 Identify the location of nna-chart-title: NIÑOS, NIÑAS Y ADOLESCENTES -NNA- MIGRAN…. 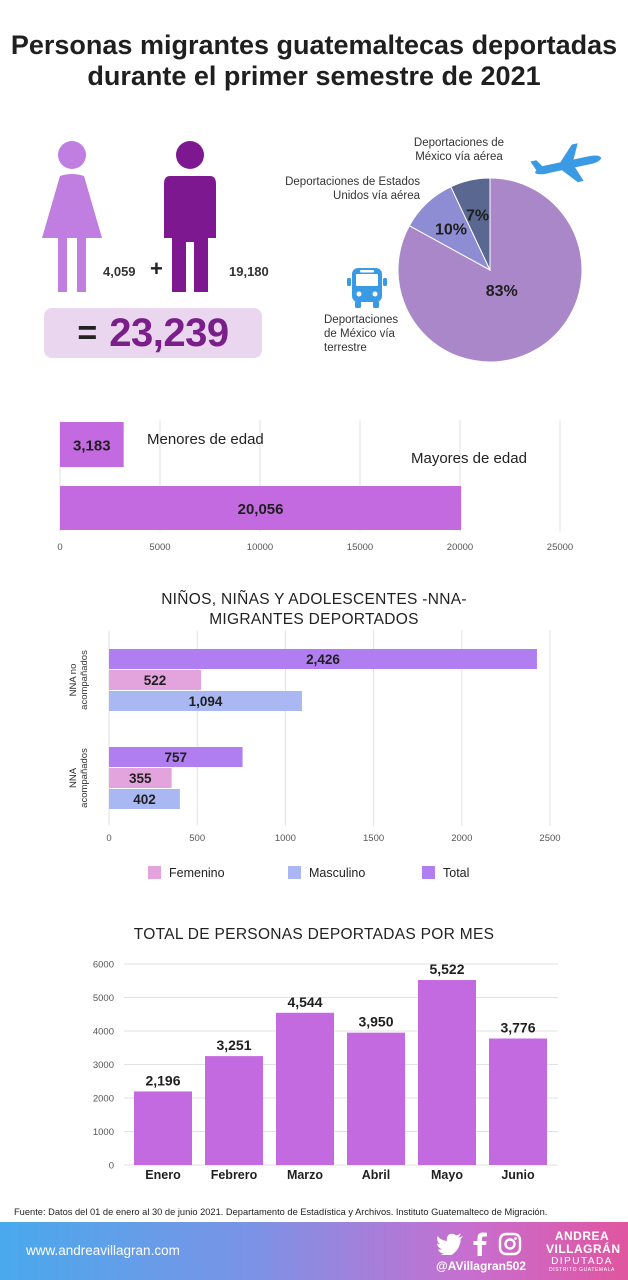
(314, 610).